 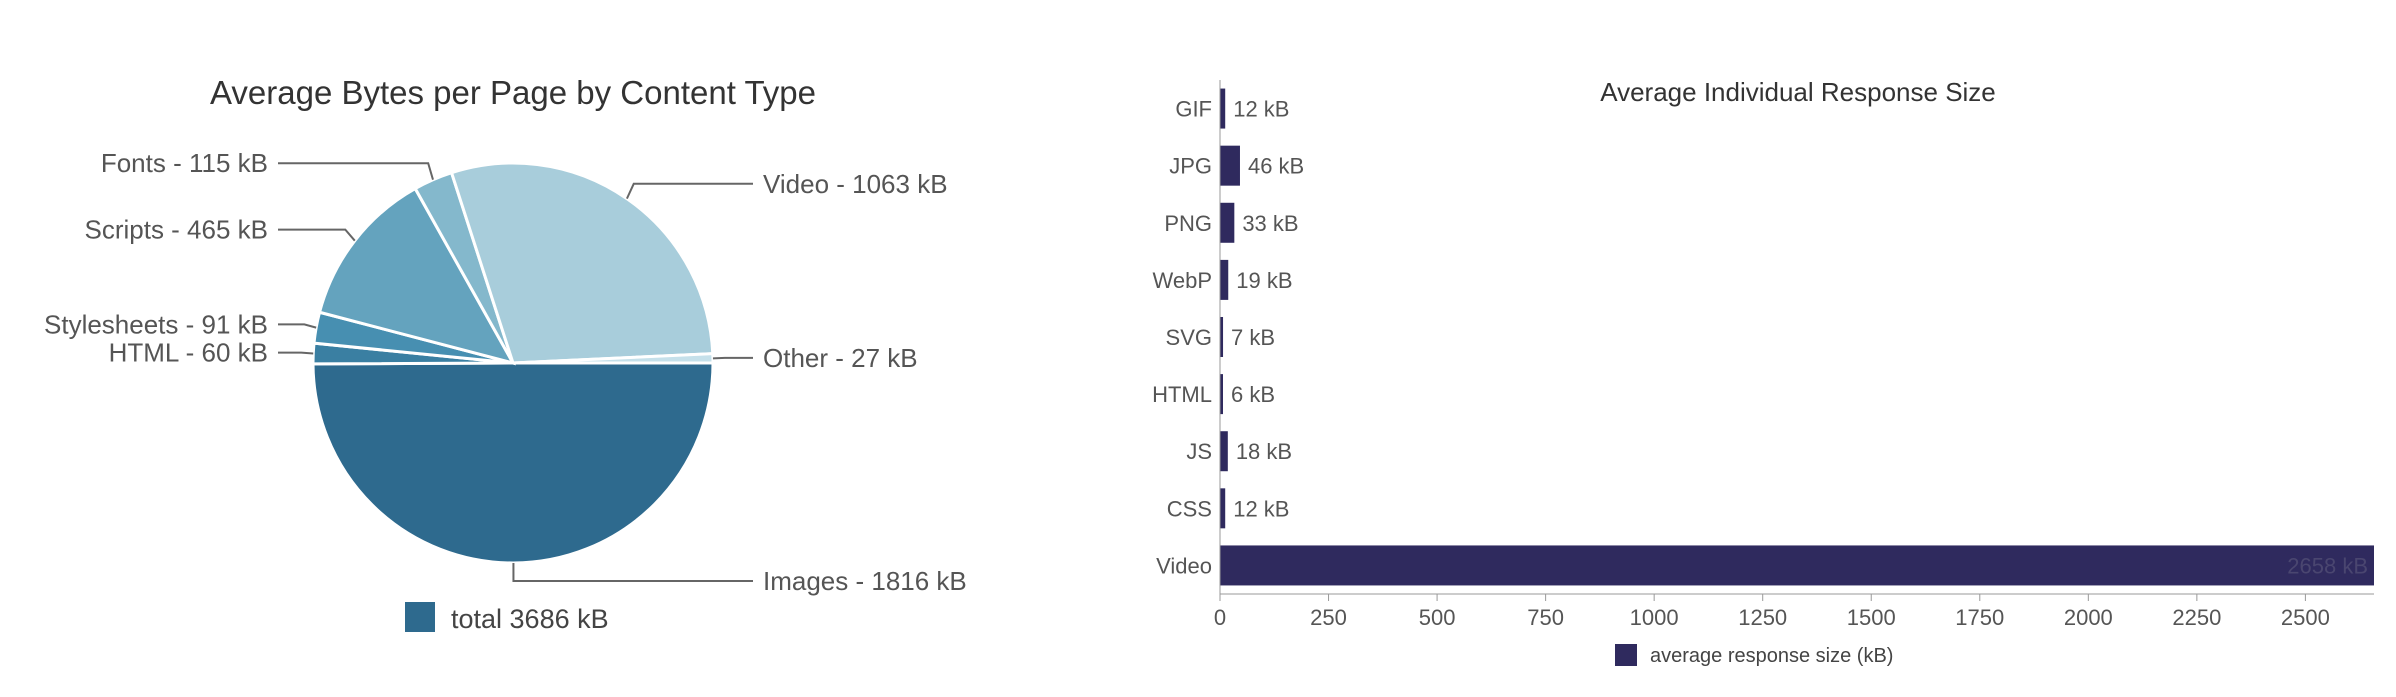 What do you see at coordinates (2305, 617) in the screenshot?
I see `x-tick-label-2500: 2500` at bounding box center [2305, 617].